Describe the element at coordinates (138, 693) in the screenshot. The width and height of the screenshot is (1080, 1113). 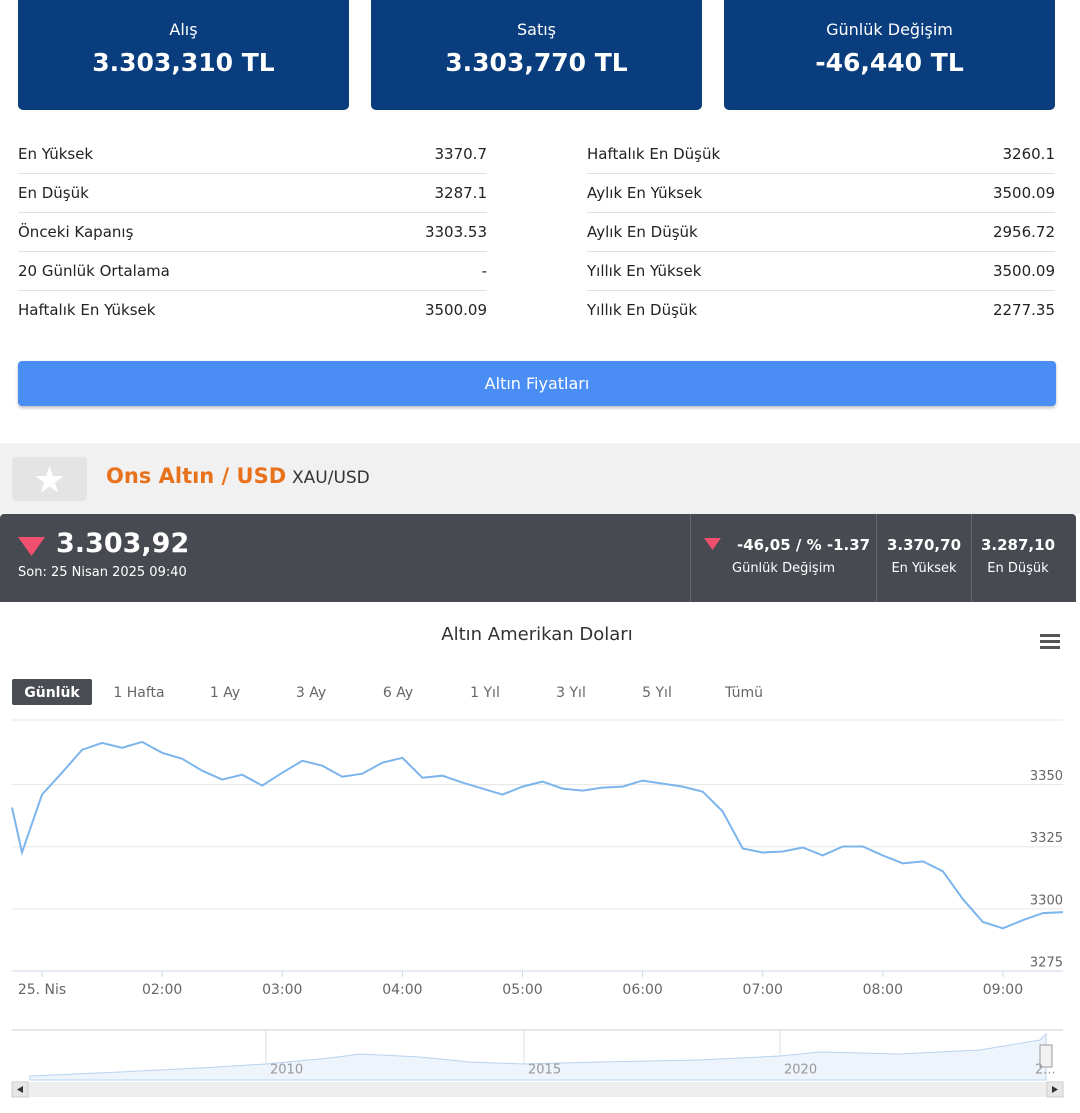
I see `range-button: 1 Hafta` at that location.